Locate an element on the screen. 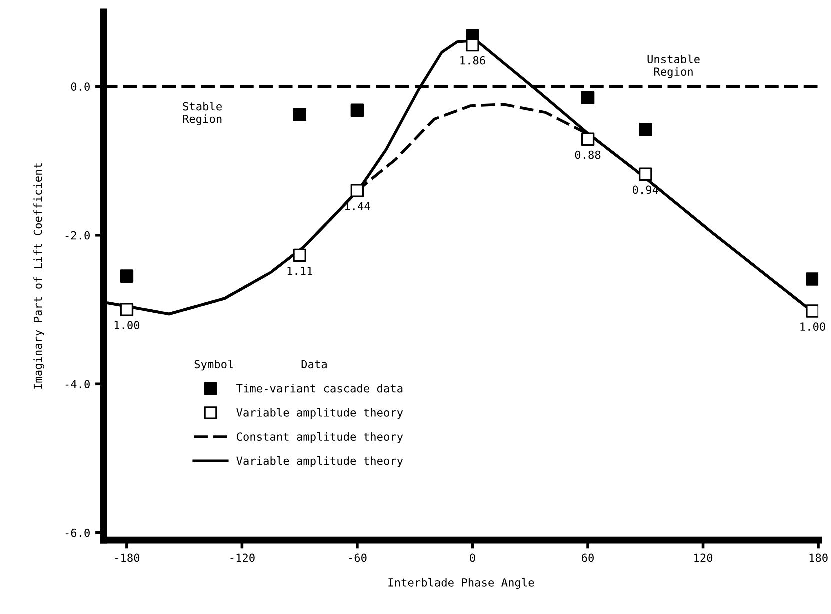  x-tick-label: 0 is located at coordinates (473, 558).